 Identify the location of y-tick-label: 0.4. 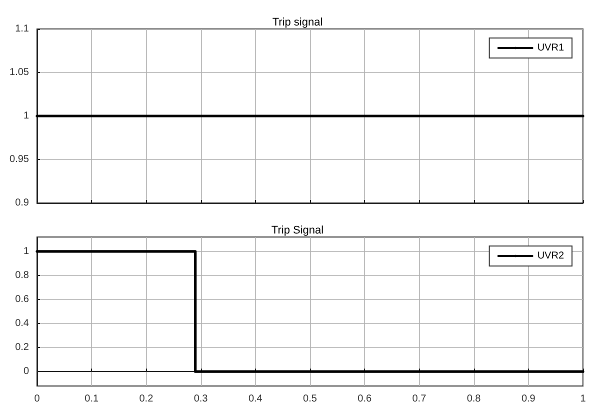
(22, 324).